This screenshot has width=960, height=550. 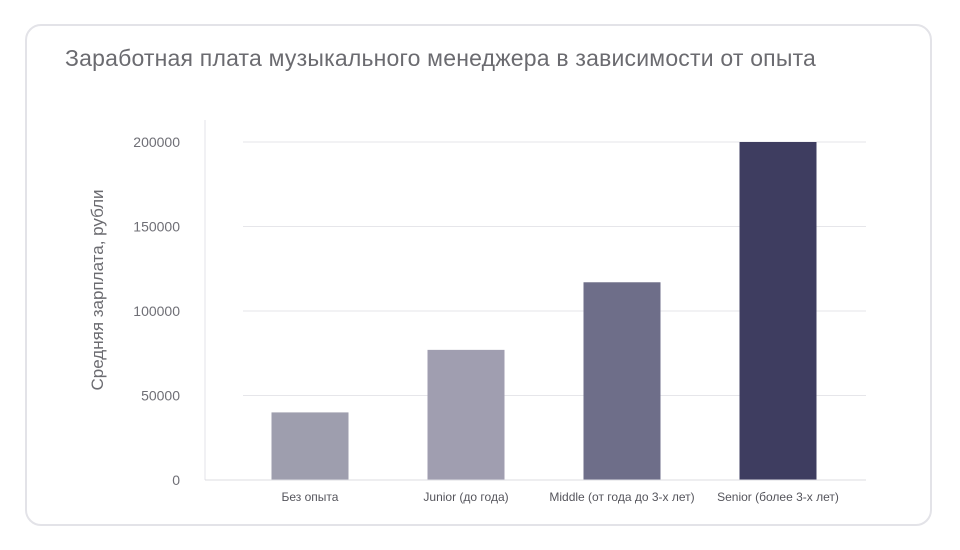 I want to click on y-tick-label-3: 150000, so click(x=156, y=227).